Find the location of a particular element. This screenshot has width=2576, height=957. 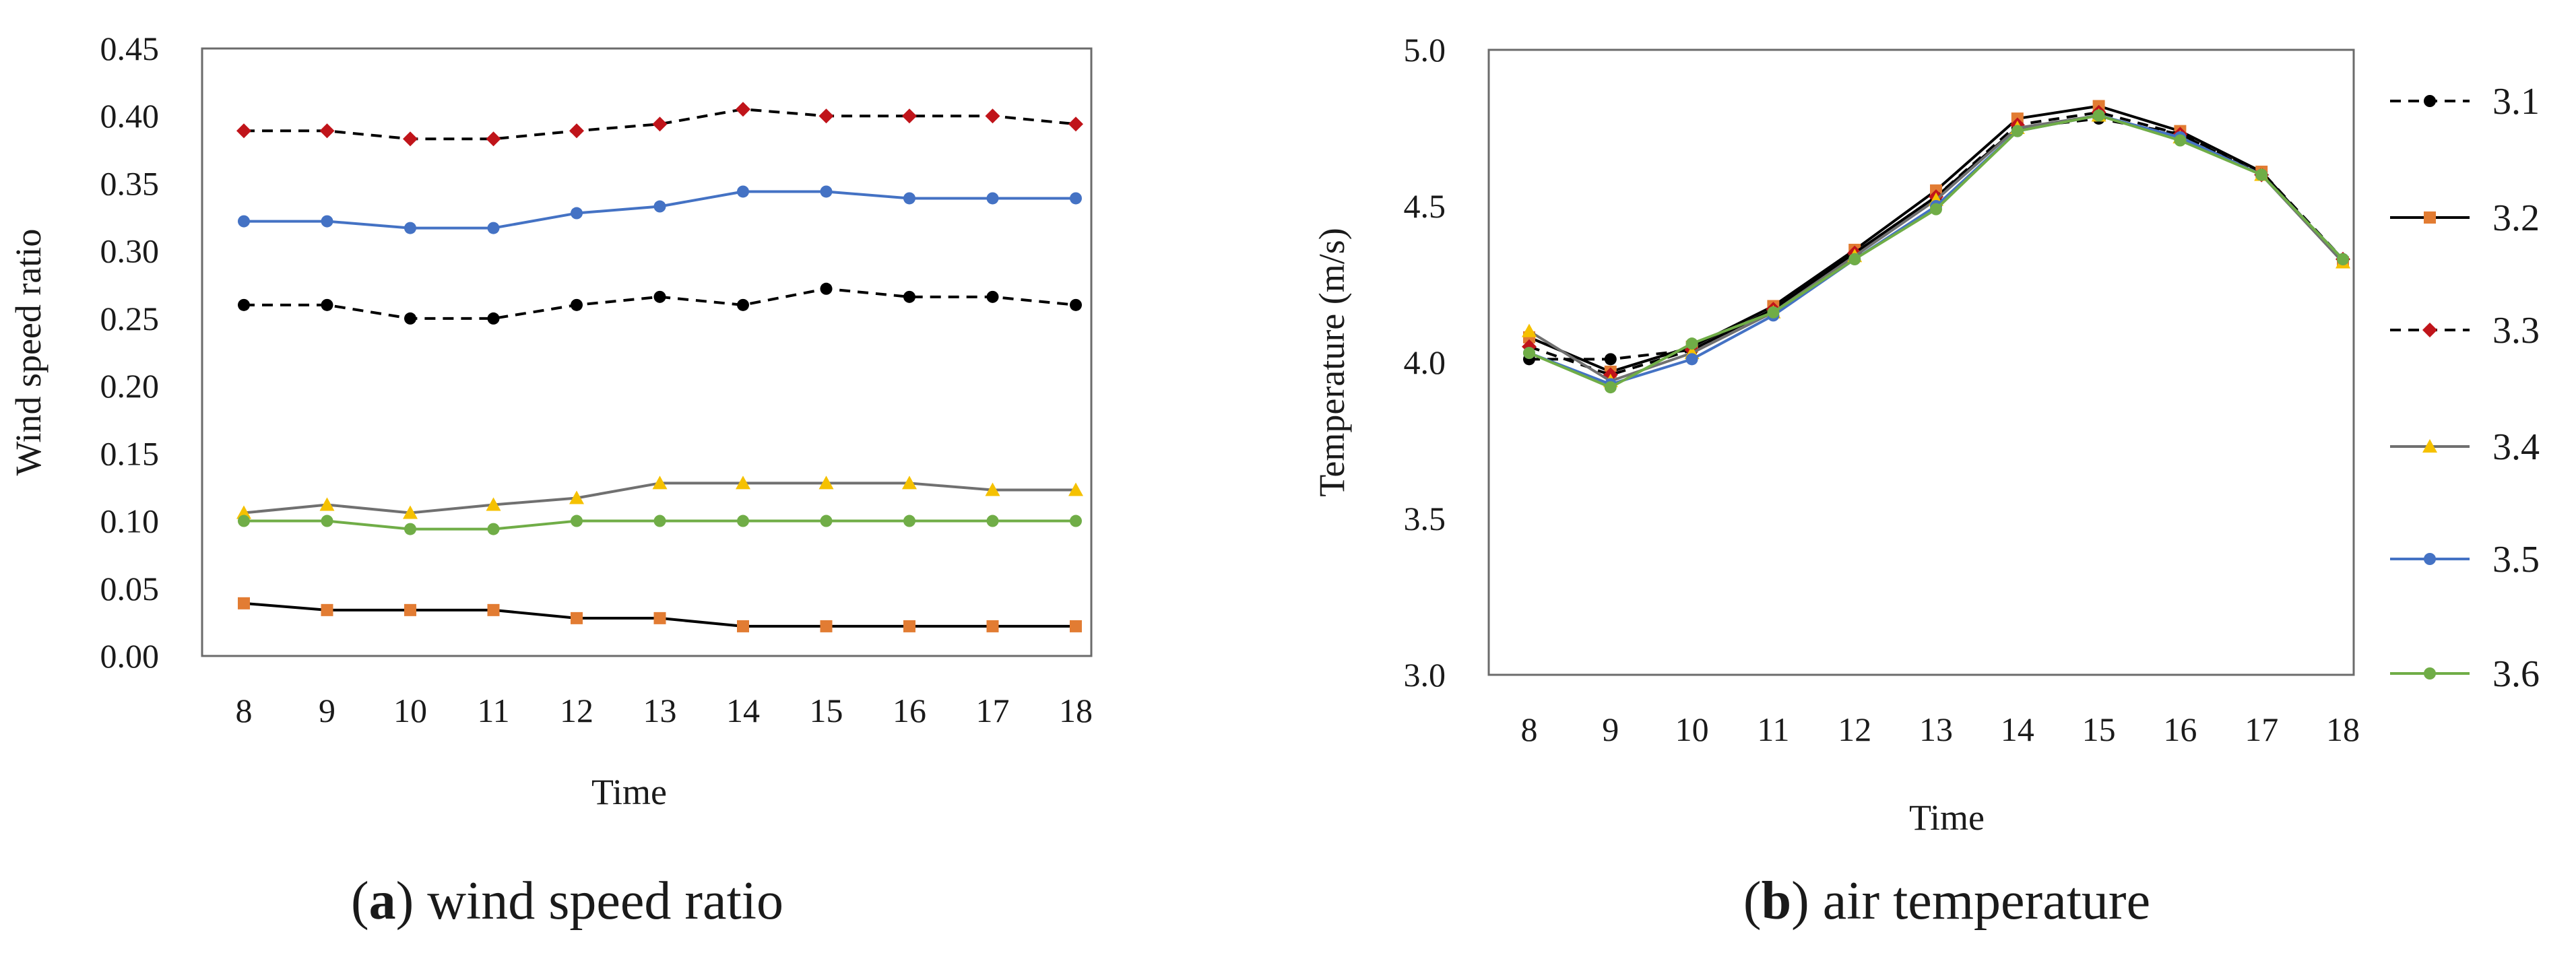

y-tick-label: 3.0 is located at coordinates (1425, 675).